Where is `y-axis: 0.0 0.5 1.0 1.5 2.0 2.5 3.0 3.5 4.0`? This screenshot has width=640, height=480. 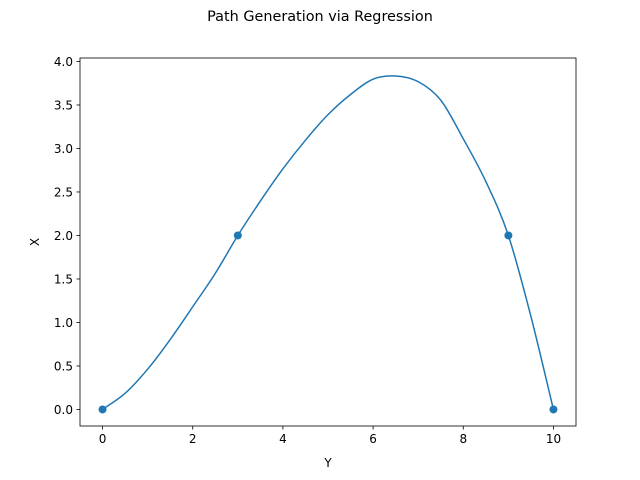
y-axis: 0.0 0.5 1.0 1.5 2.0 2.5 3.0 3.5 4.0 is located at coordinates (67, 236).